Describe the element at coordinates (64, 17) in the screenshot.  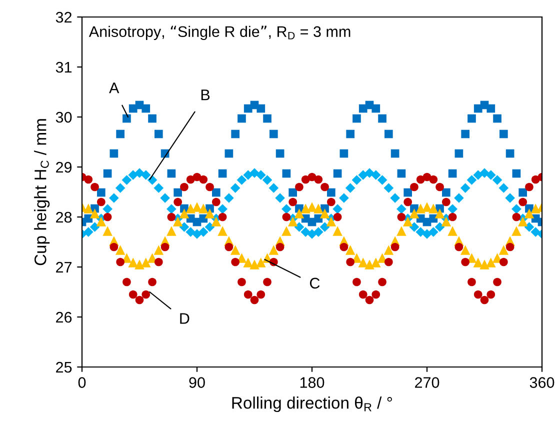
I see `y-tick-label: 32` at that location.